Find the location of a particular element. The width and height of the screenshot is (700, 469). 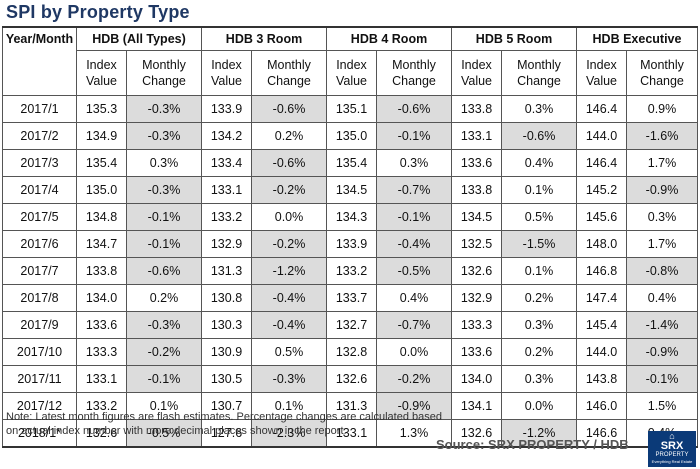

srx-logo: ⌂ SRX PROPERTY Everything Real Estate is located at coordinates (672, 449).